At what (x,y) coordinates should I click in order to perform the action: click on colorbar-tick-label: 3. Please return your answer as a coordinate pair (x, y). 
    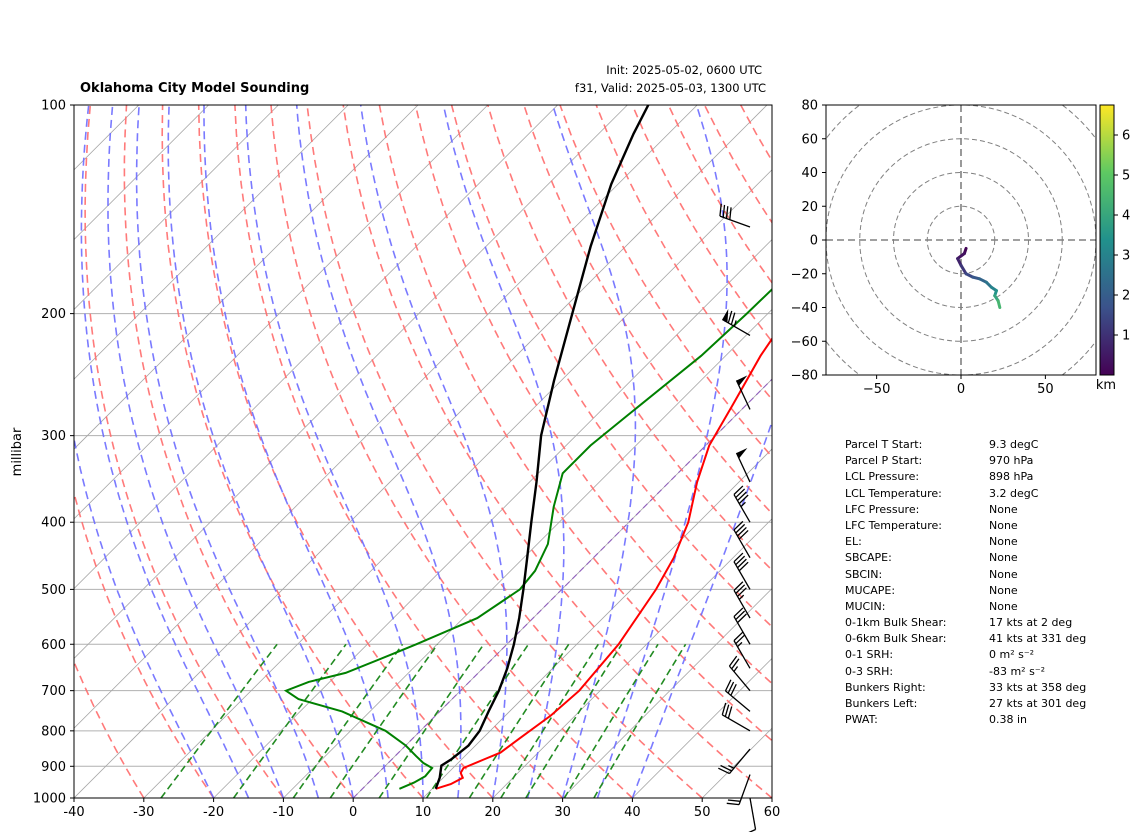
    Looking at the image, I should click on (1126, 256).